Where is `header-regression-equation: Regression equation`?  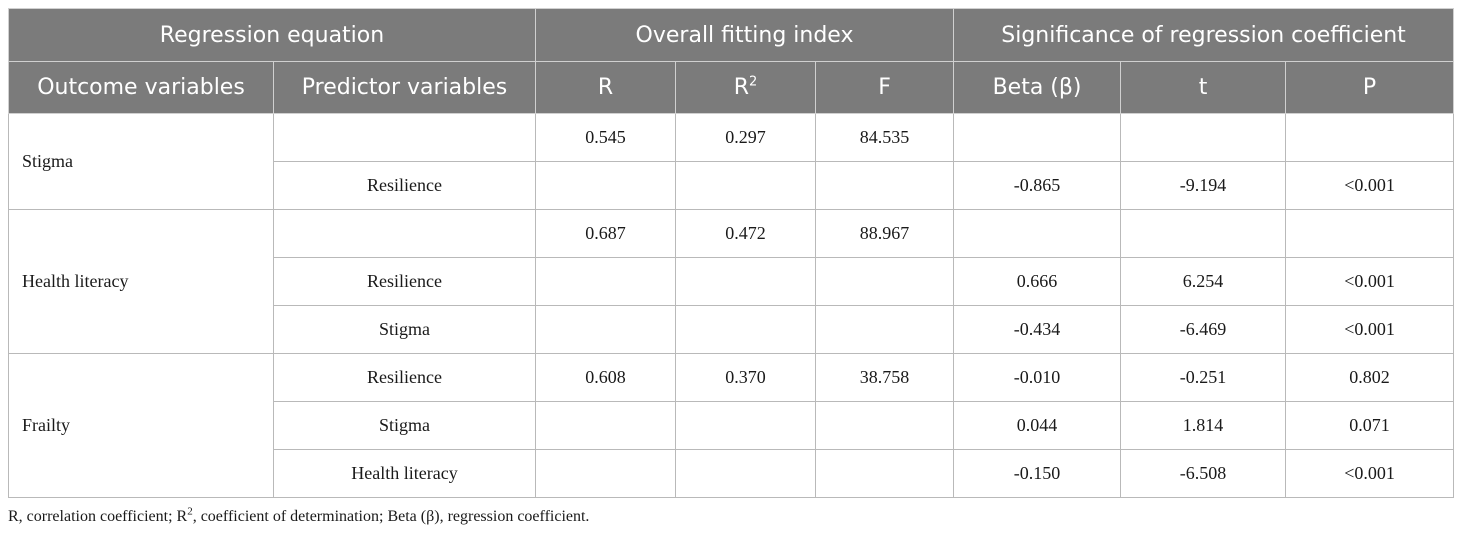 header-regression-equation: Regression equation is located at coordinates (272, 35).